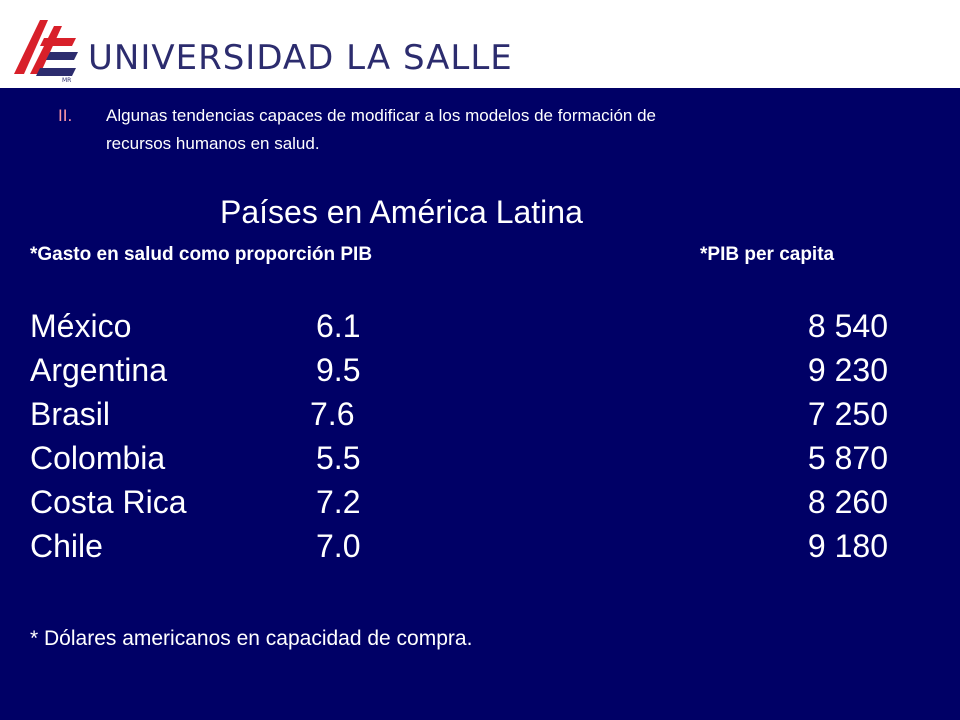 This screenshot has height=720, width=960. Describe the element at coordinates (480, 326) in the screenshot. I see `table-row: México 6.1 8 540` at that location.